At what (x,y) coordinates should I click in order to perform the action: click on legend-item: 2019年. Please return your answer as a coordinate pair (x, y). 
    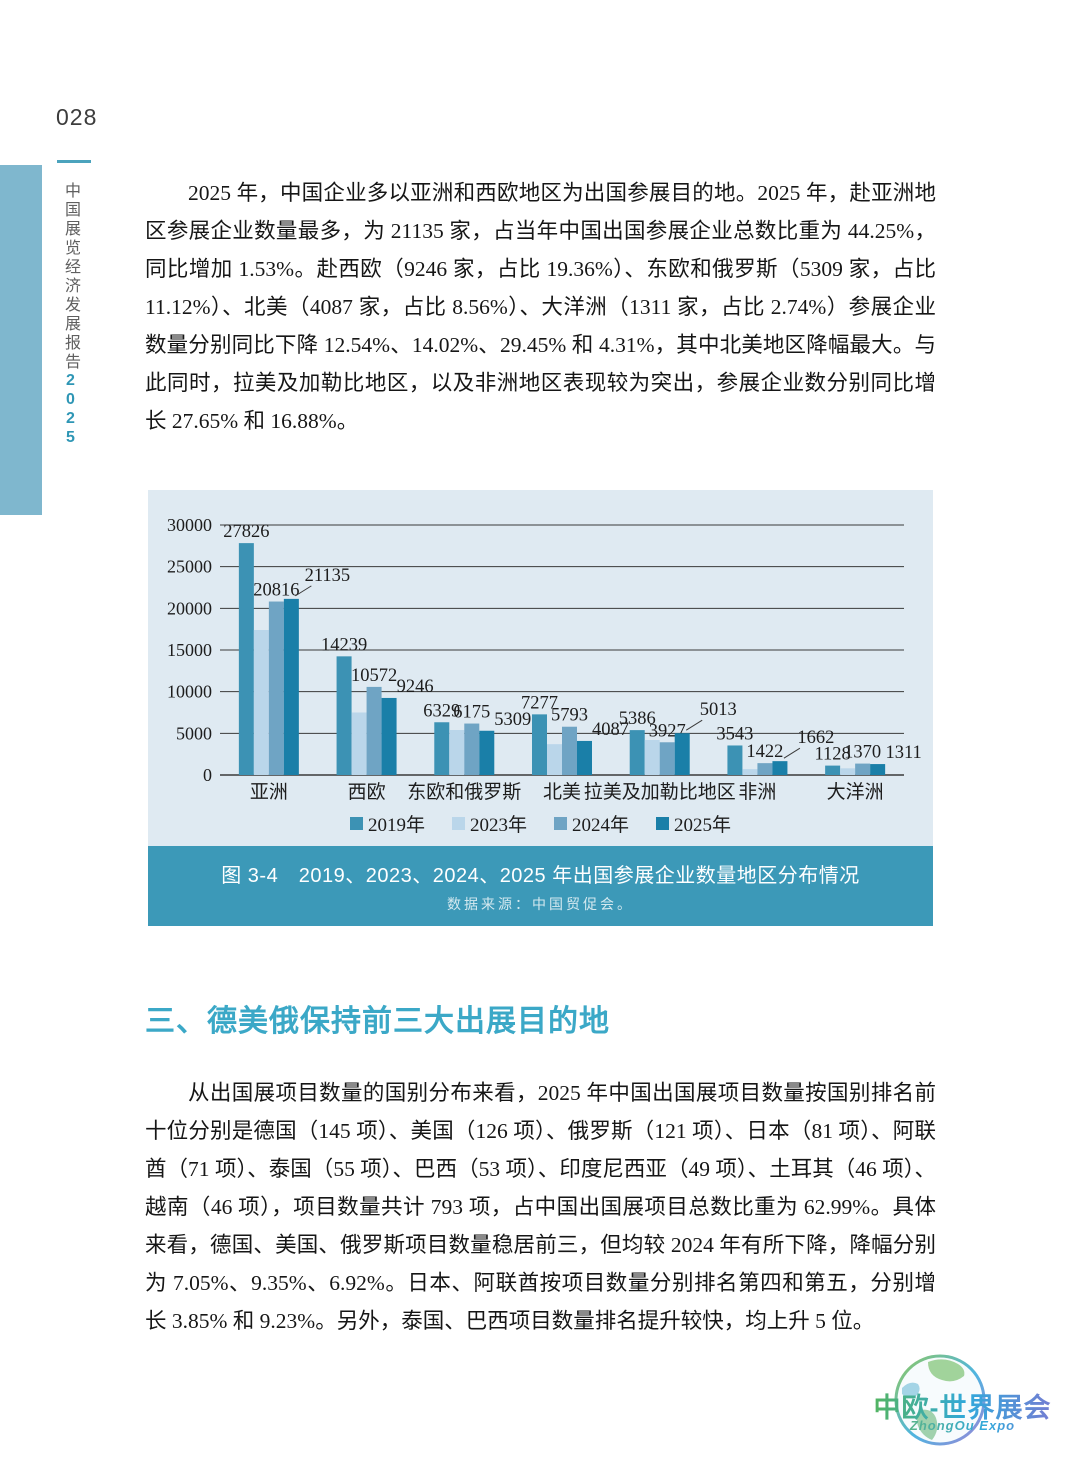
    Looking at the image, I should click on (387, 823).